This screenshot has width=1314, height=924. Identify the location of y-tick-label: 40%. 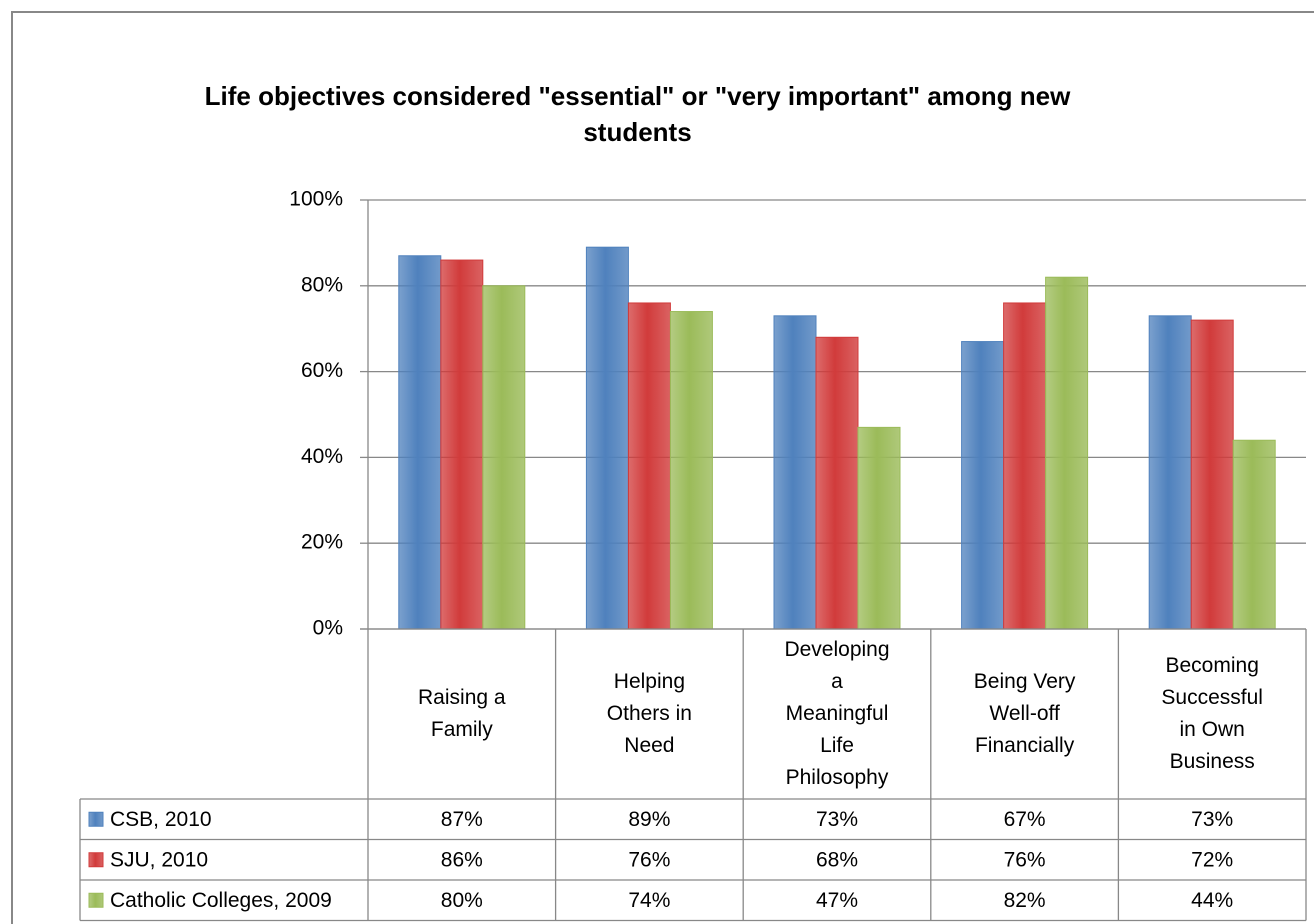
(322, 456).